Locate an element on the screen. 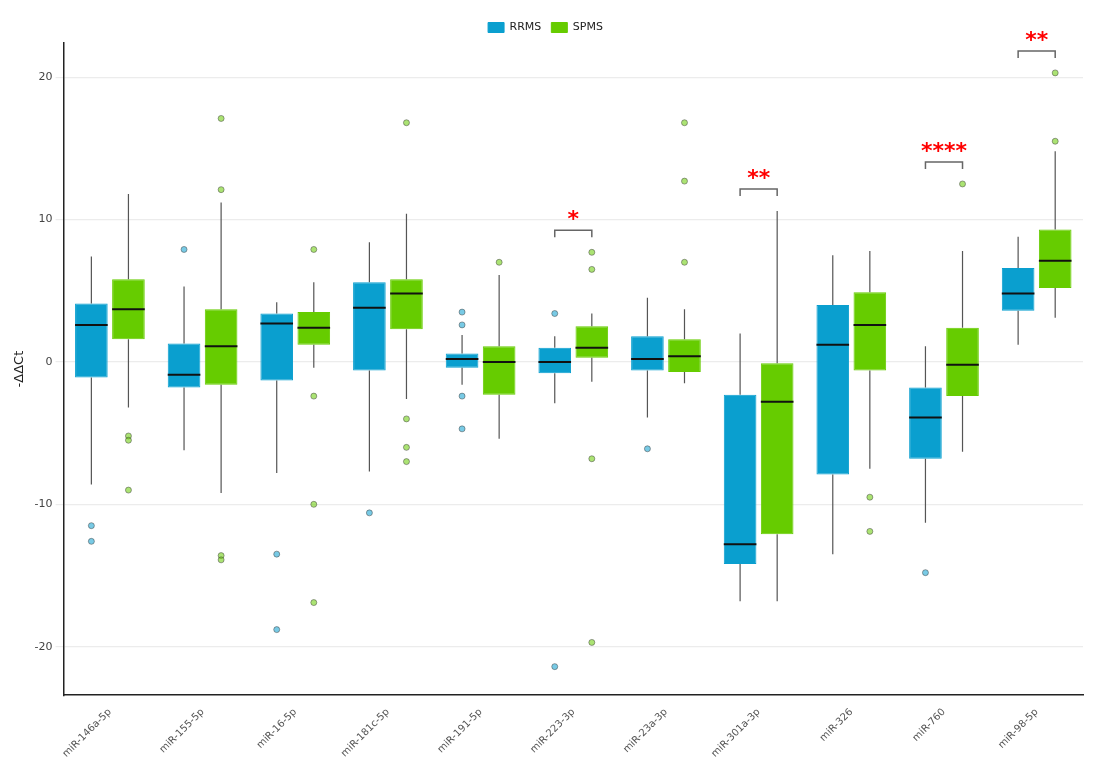  y-axis-title: -ΔΔCt is located at coordinates (19, 369).